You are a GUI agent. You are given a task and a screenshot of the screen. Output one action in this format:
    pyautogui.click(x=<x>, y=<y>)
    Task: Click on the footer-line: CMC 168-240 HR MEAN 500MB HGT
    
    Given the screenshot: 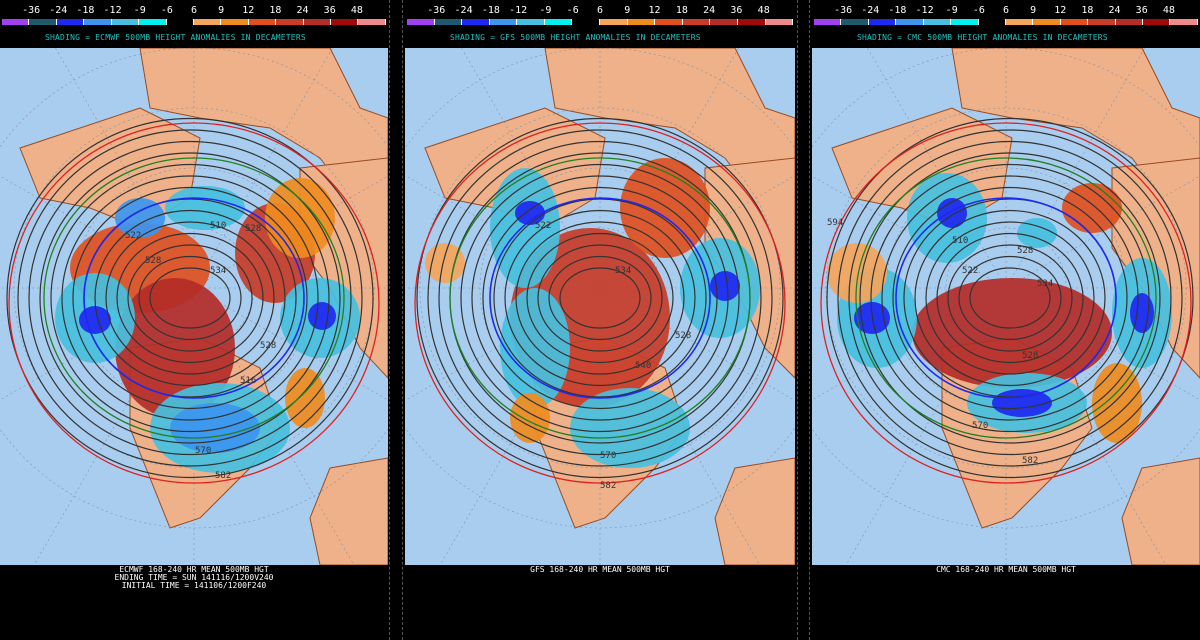 What is the action you would take?
    pyautogui.click(x=1006, y=569)
    